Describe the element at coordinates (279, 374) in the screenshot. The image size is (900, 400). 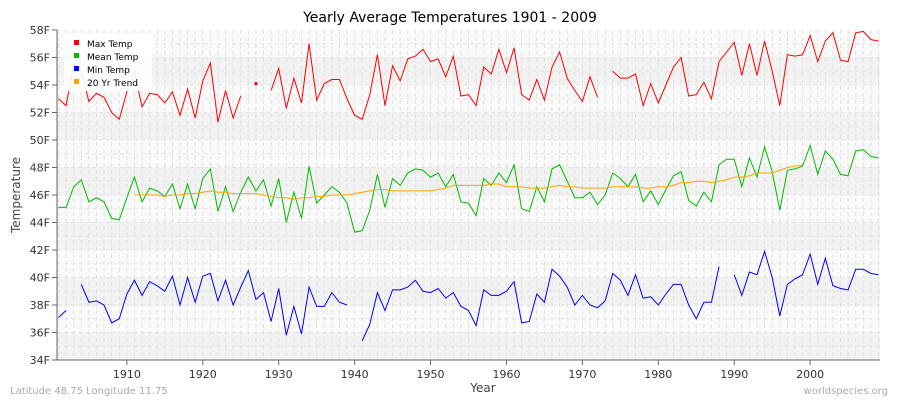
I see `x-tick-label: 1930` at that location.